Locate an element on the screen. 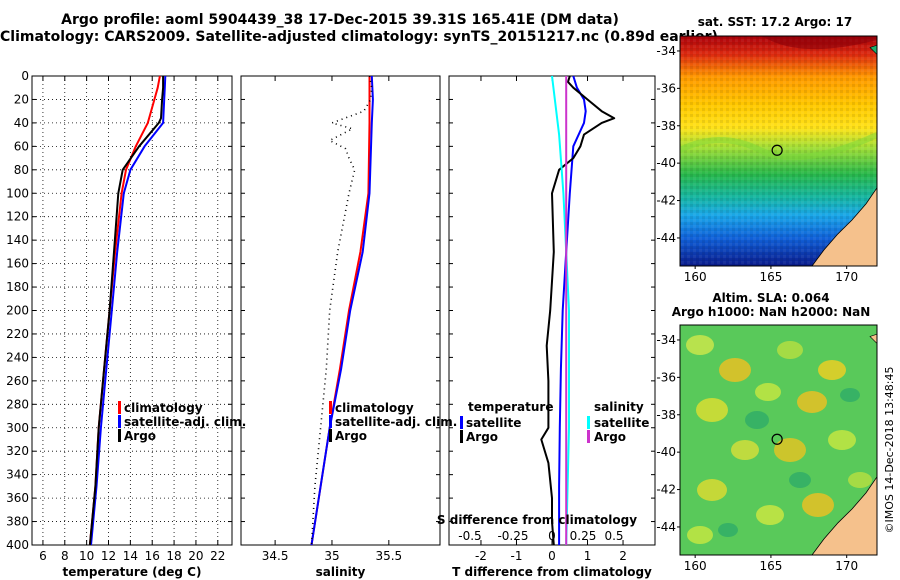 The width and height of the screenshot is (900, 580). lat-tick-label: -40 is located at coordinates (666, 452).